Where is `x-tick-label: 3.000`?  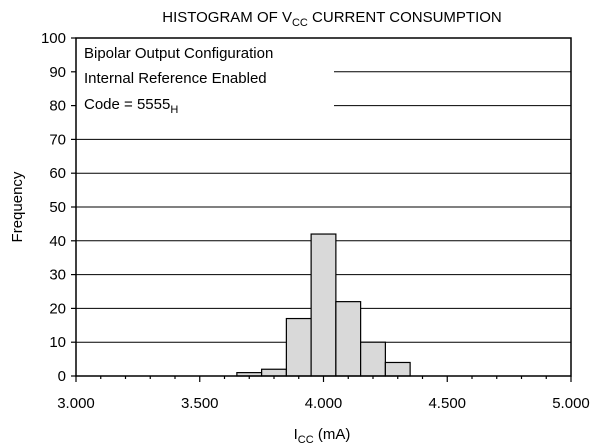
x-tick-label: 3.000 is located at coordinates (76, 403).